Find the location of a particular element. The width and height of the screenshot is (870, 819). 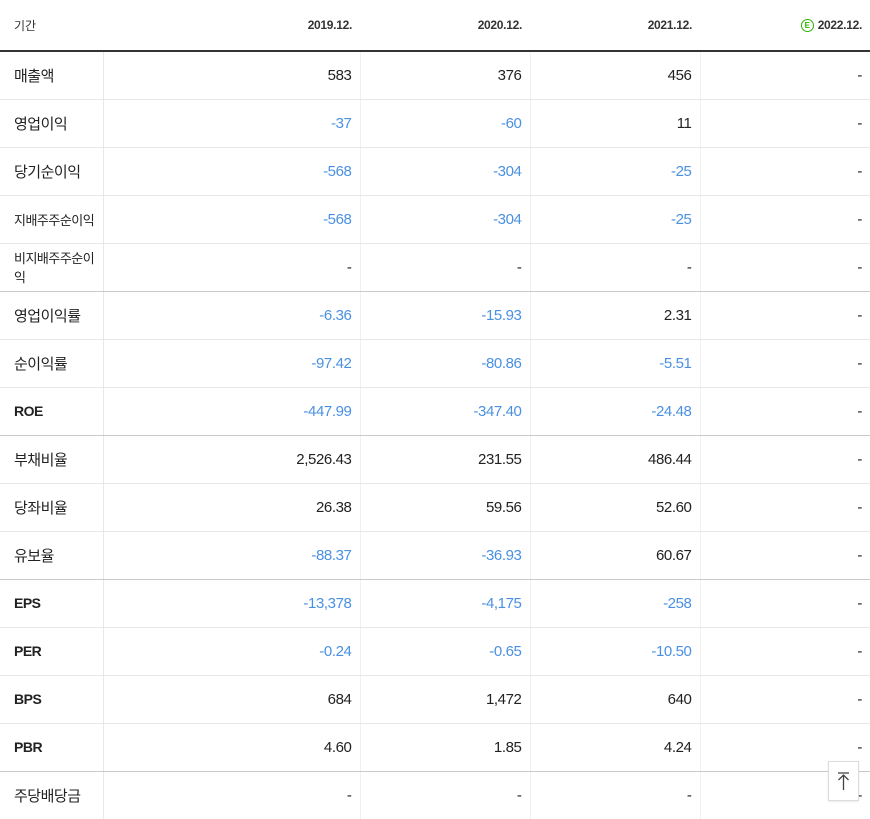

table-row: 지배주주순이익 -568 -304 -25- is located at coordinates (435, 219).